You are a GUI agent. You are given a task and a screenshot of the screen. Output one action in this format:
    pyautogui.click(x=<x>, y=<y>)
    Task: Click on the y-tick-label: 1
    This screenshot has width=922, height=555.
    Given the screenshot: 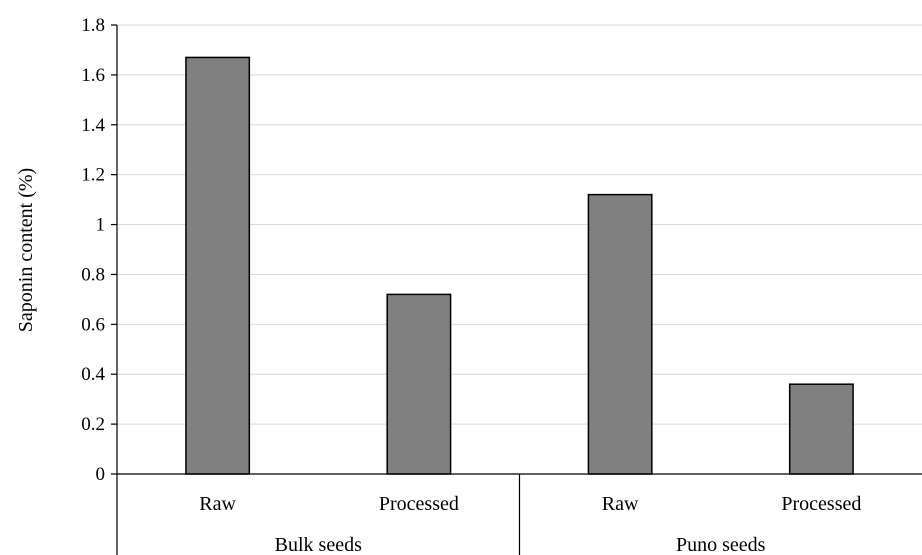 What is the action you would take?
    pyautogui.click(x=101, y=225)
    